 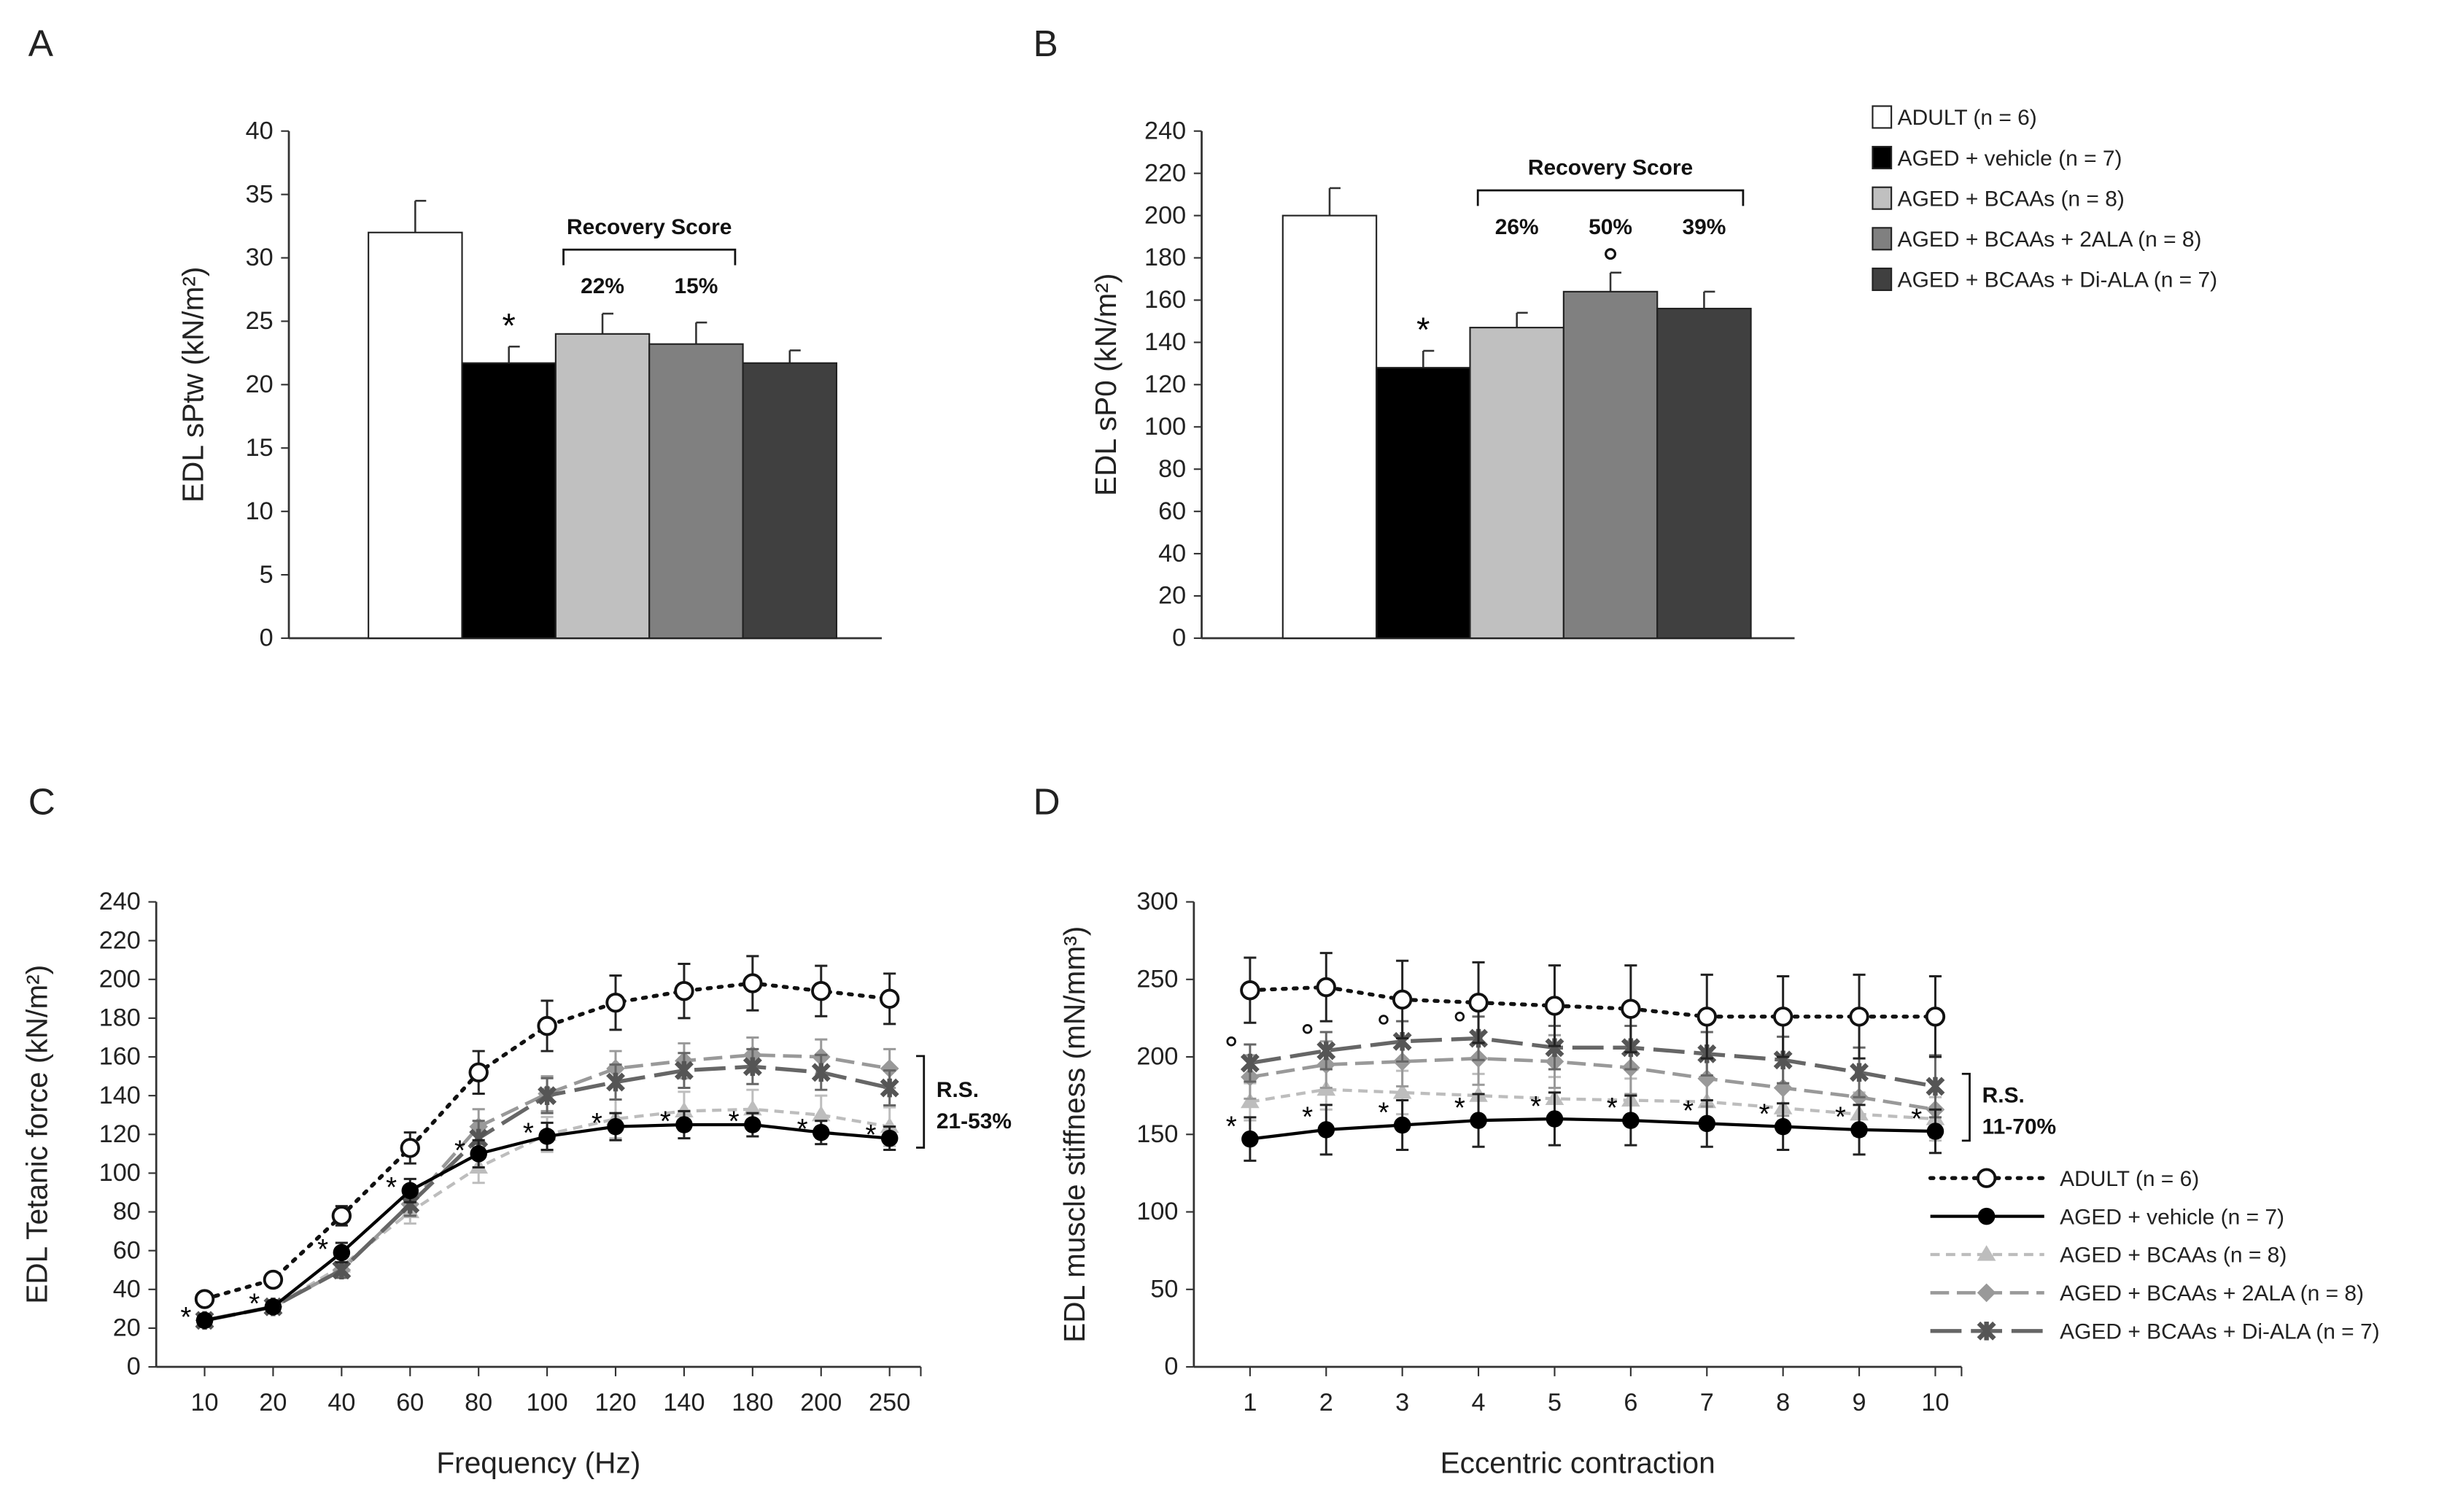 I want to click on x-tick-label: 60, so click(x=410, y=1402).